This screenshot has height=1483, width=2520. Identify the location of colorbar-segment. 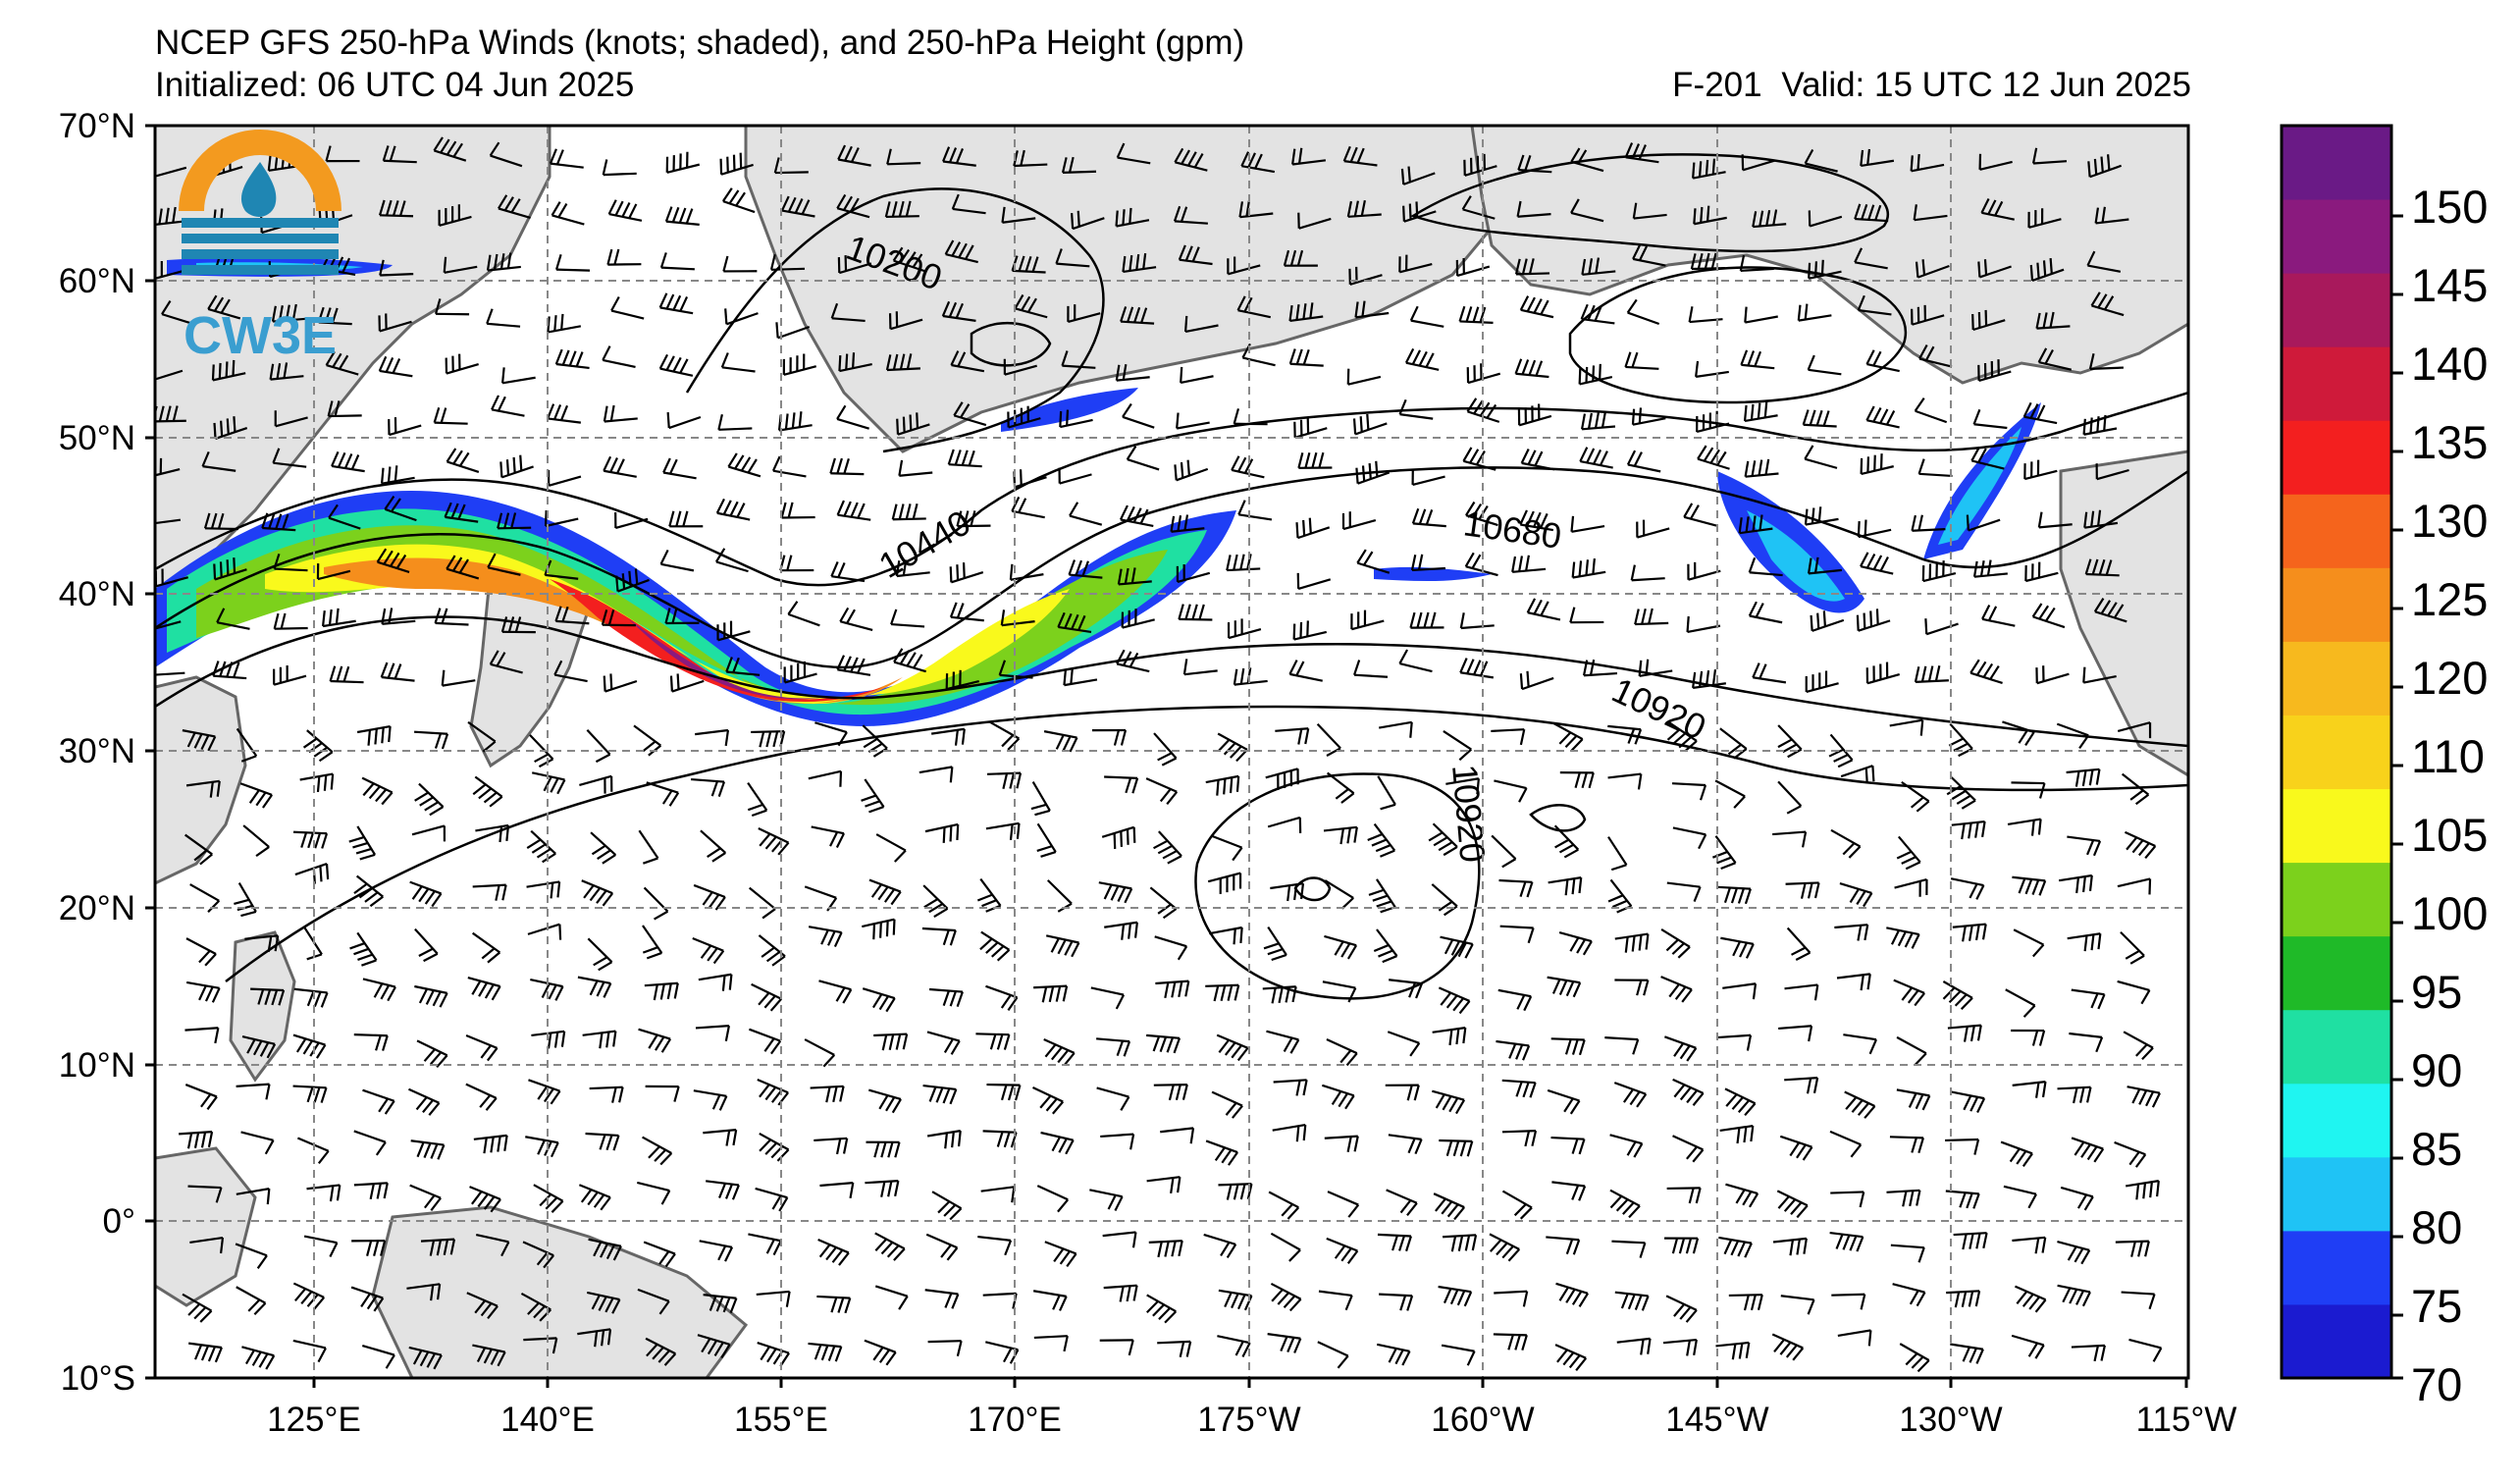
(2336, 310).